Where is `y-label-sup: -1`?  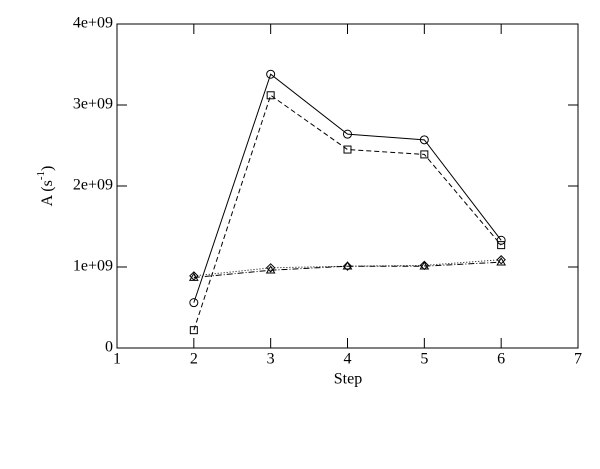 y-label-sup: -1 is located at coordinates (41, 175).